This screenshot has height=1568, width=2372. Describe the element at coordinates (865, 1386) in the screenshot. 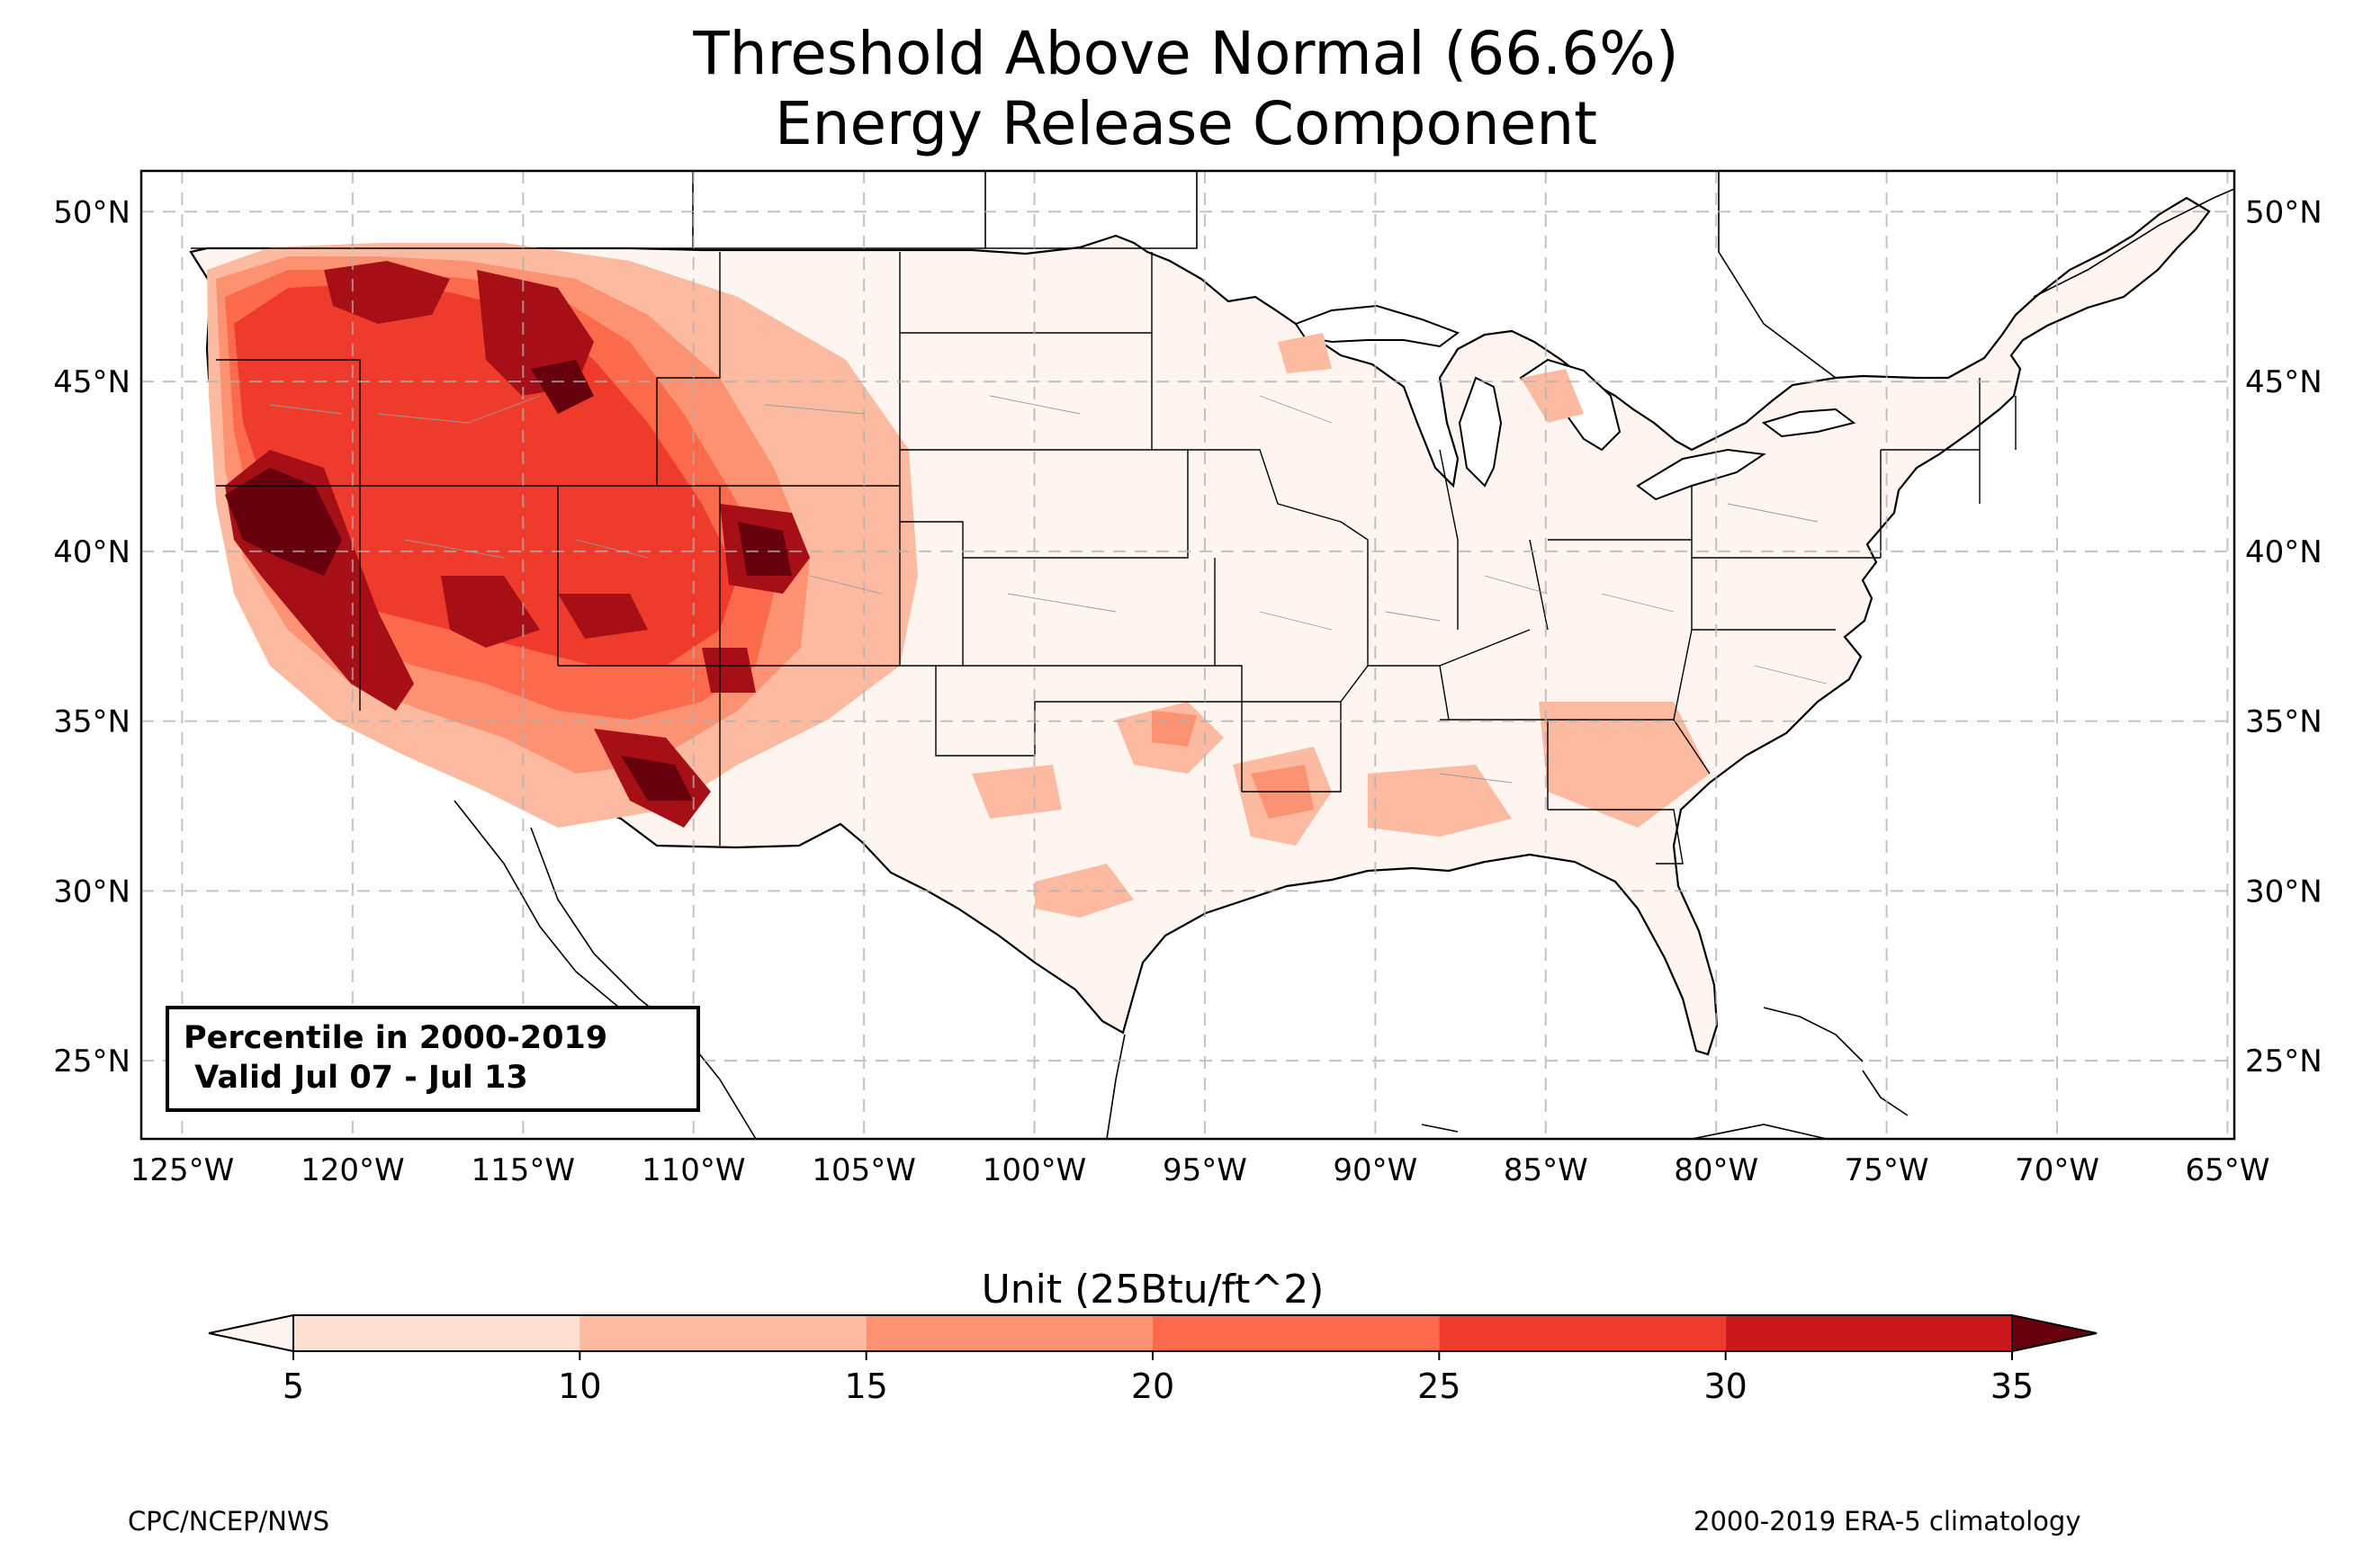

I see `colorbar-label: 15` at that location.